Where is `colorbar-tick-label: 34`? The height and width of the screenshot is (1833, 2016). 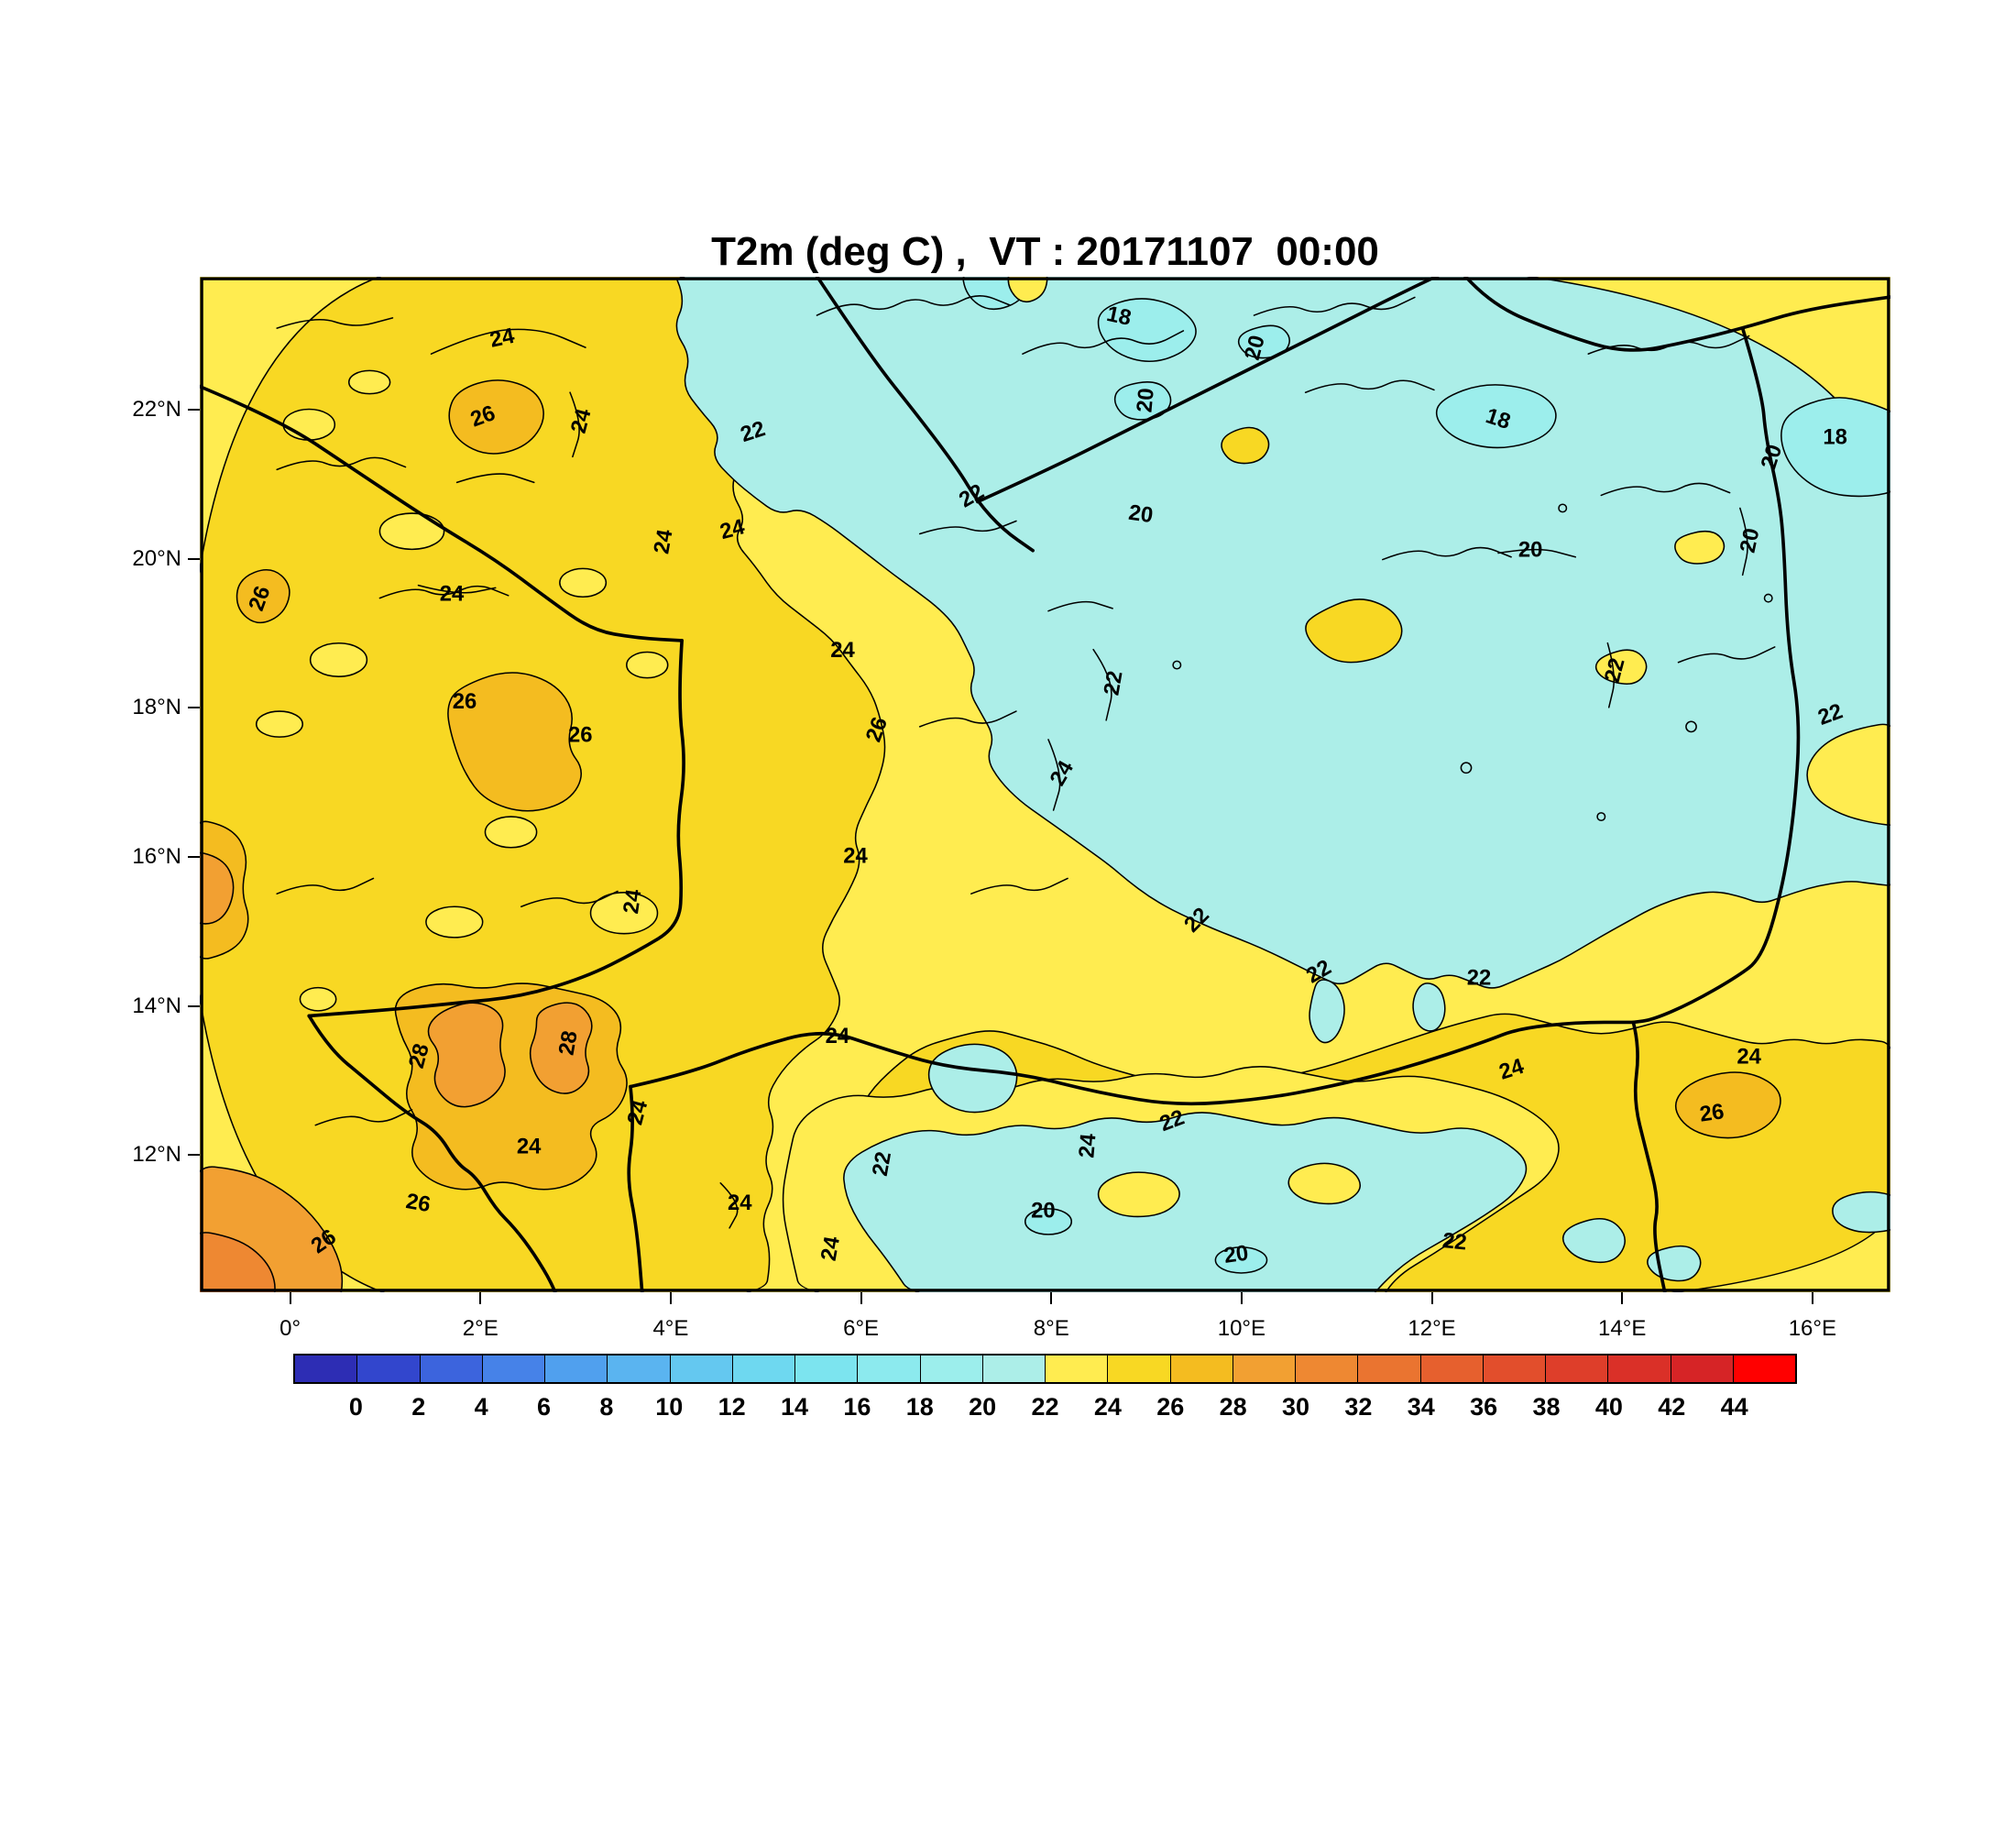
colorbar-tick-label: 34 is located at coordinates (1421, 1407).